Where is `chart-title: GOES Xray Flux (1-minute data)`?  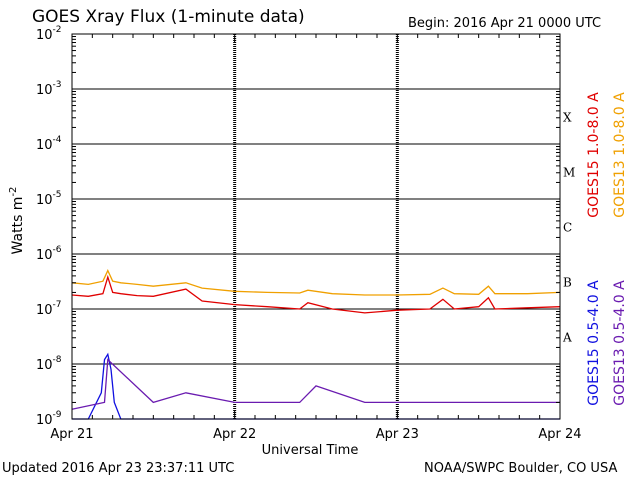 chart-title: GOES Xray Flux (1-minute data) is located at coordinates (168, 17).